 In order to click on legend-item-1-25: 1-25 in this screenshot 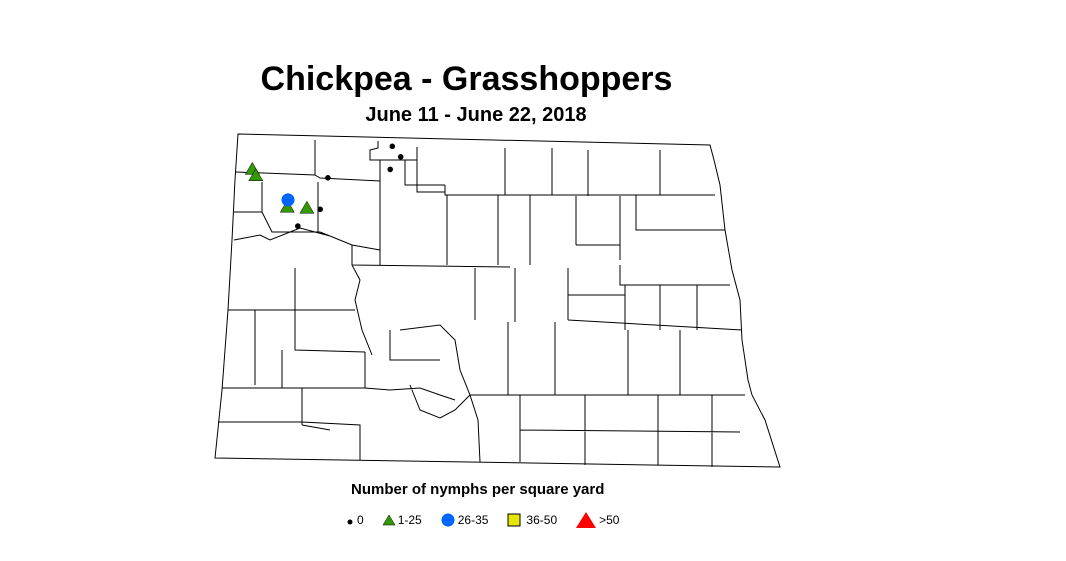, I will do `click(402, 520)`.